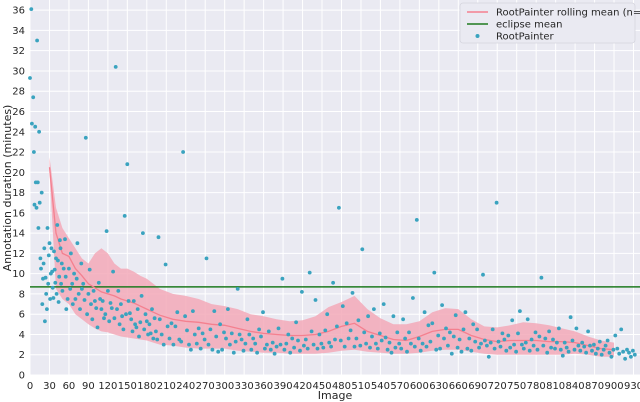  What do you see at coordinates (18, 31) in the screenshot?
I see `y-tick-label: 34` at bounding box center [18, 31].